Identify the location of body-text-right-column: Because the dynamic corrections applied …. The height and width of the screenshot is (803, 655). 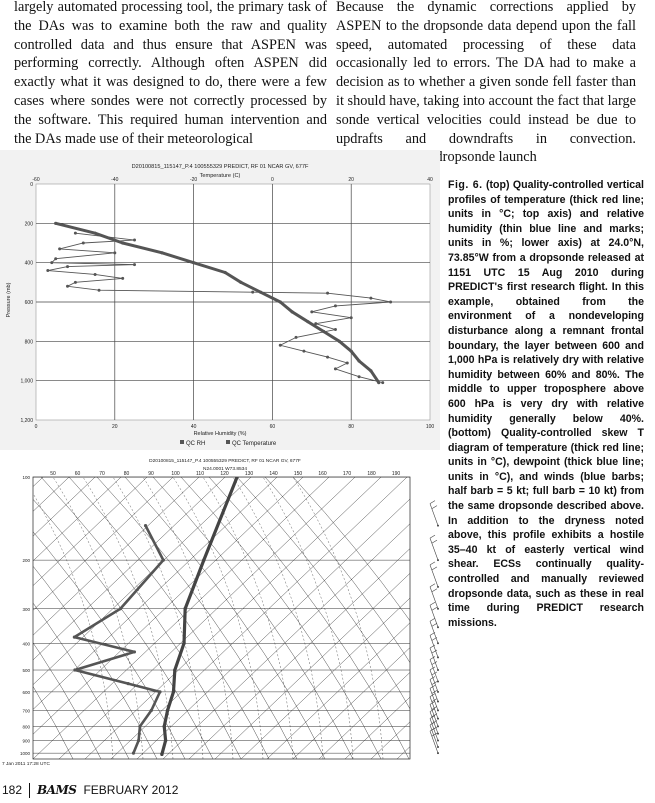
(486, 83).